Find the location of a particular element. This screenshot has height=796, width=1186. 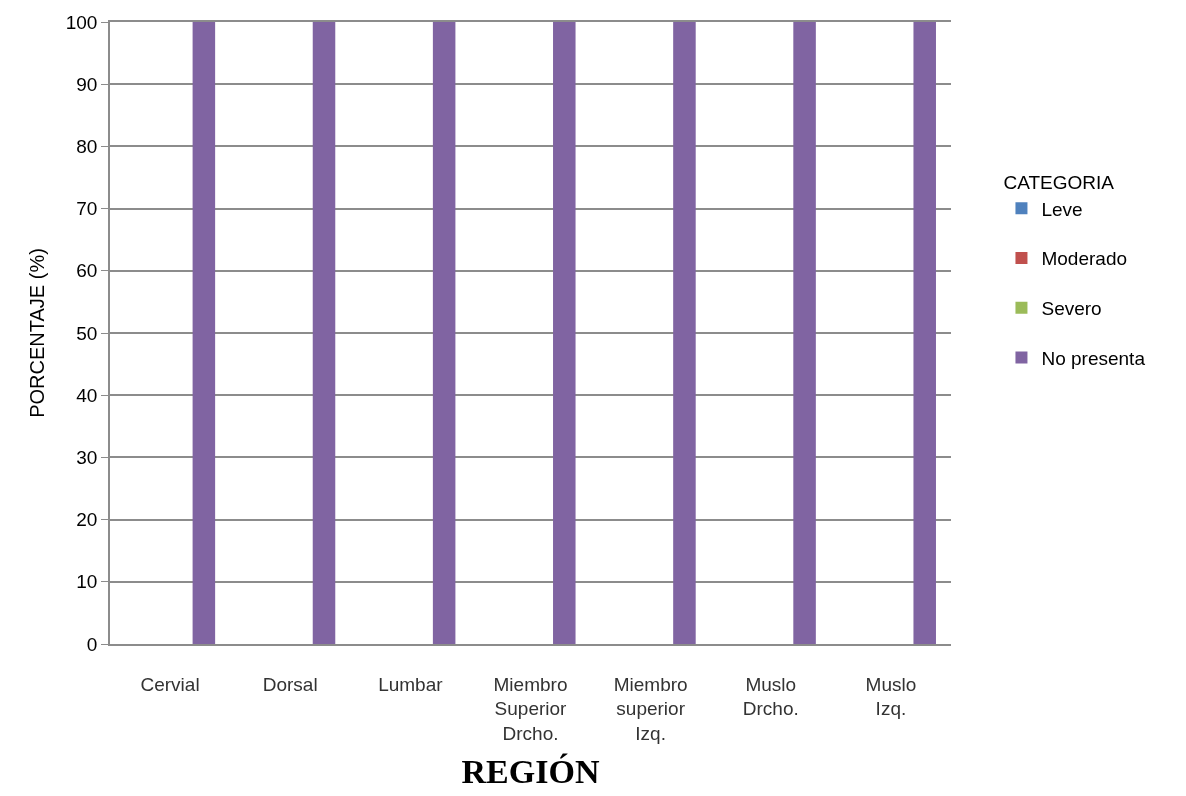

x-tick-label: Muslo Drcho. is located at coordinates (770, 696).